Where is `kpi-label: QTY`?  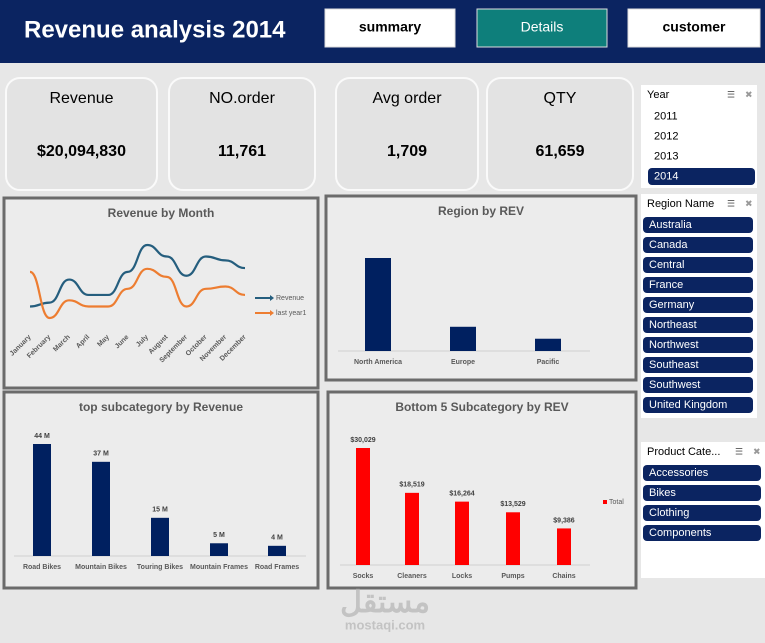
kpi-label: QTY is located at coordinates (560, 98).